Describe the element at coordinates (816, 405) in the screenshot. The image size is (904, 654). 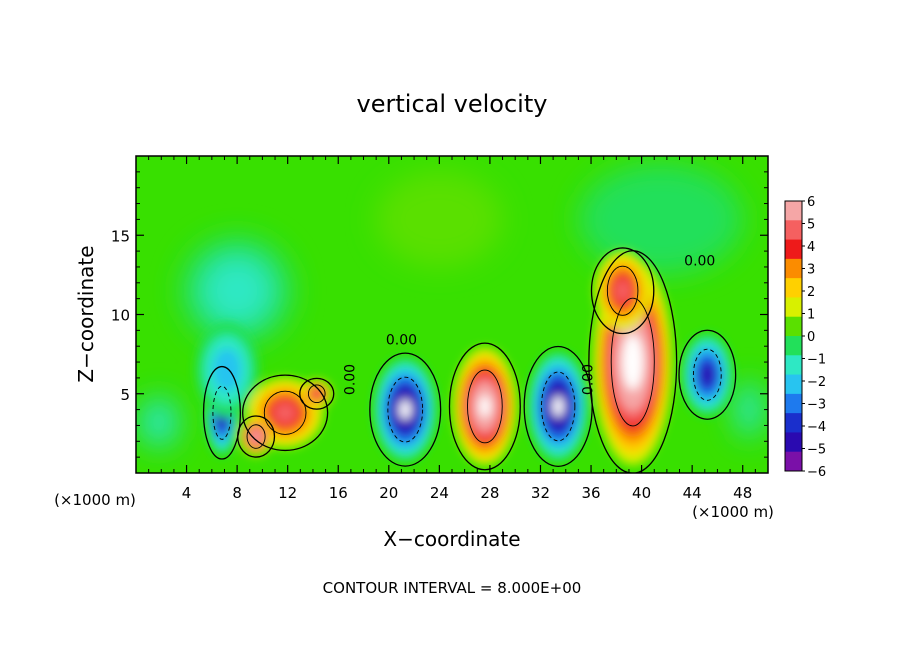
I see `colorbar-label-9: −3` at that location.